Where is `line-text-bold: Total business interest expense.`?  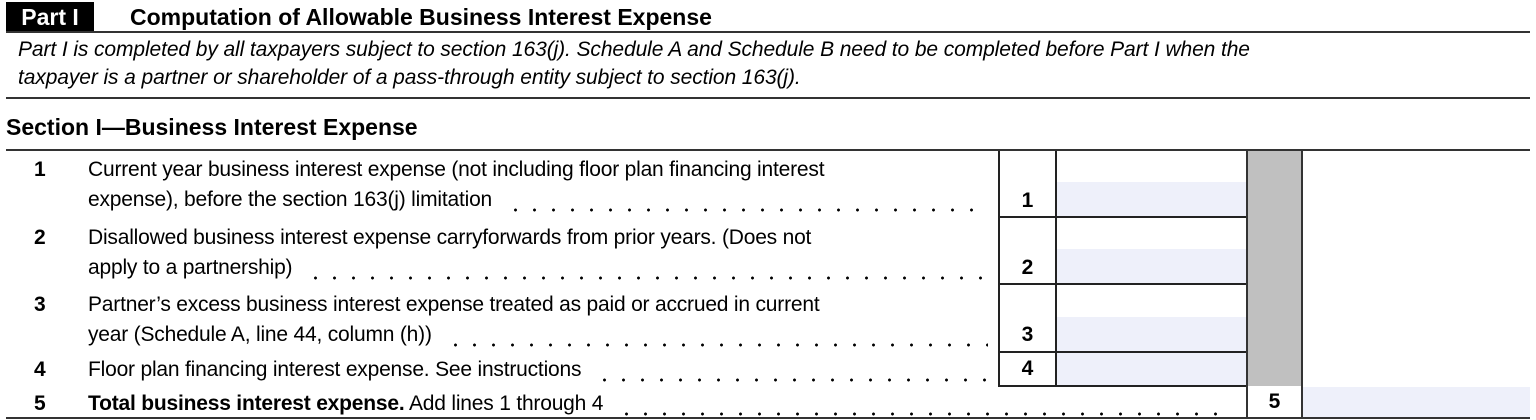 line-text-bold: Total business interest expense. is located at coordinates (246, 403).